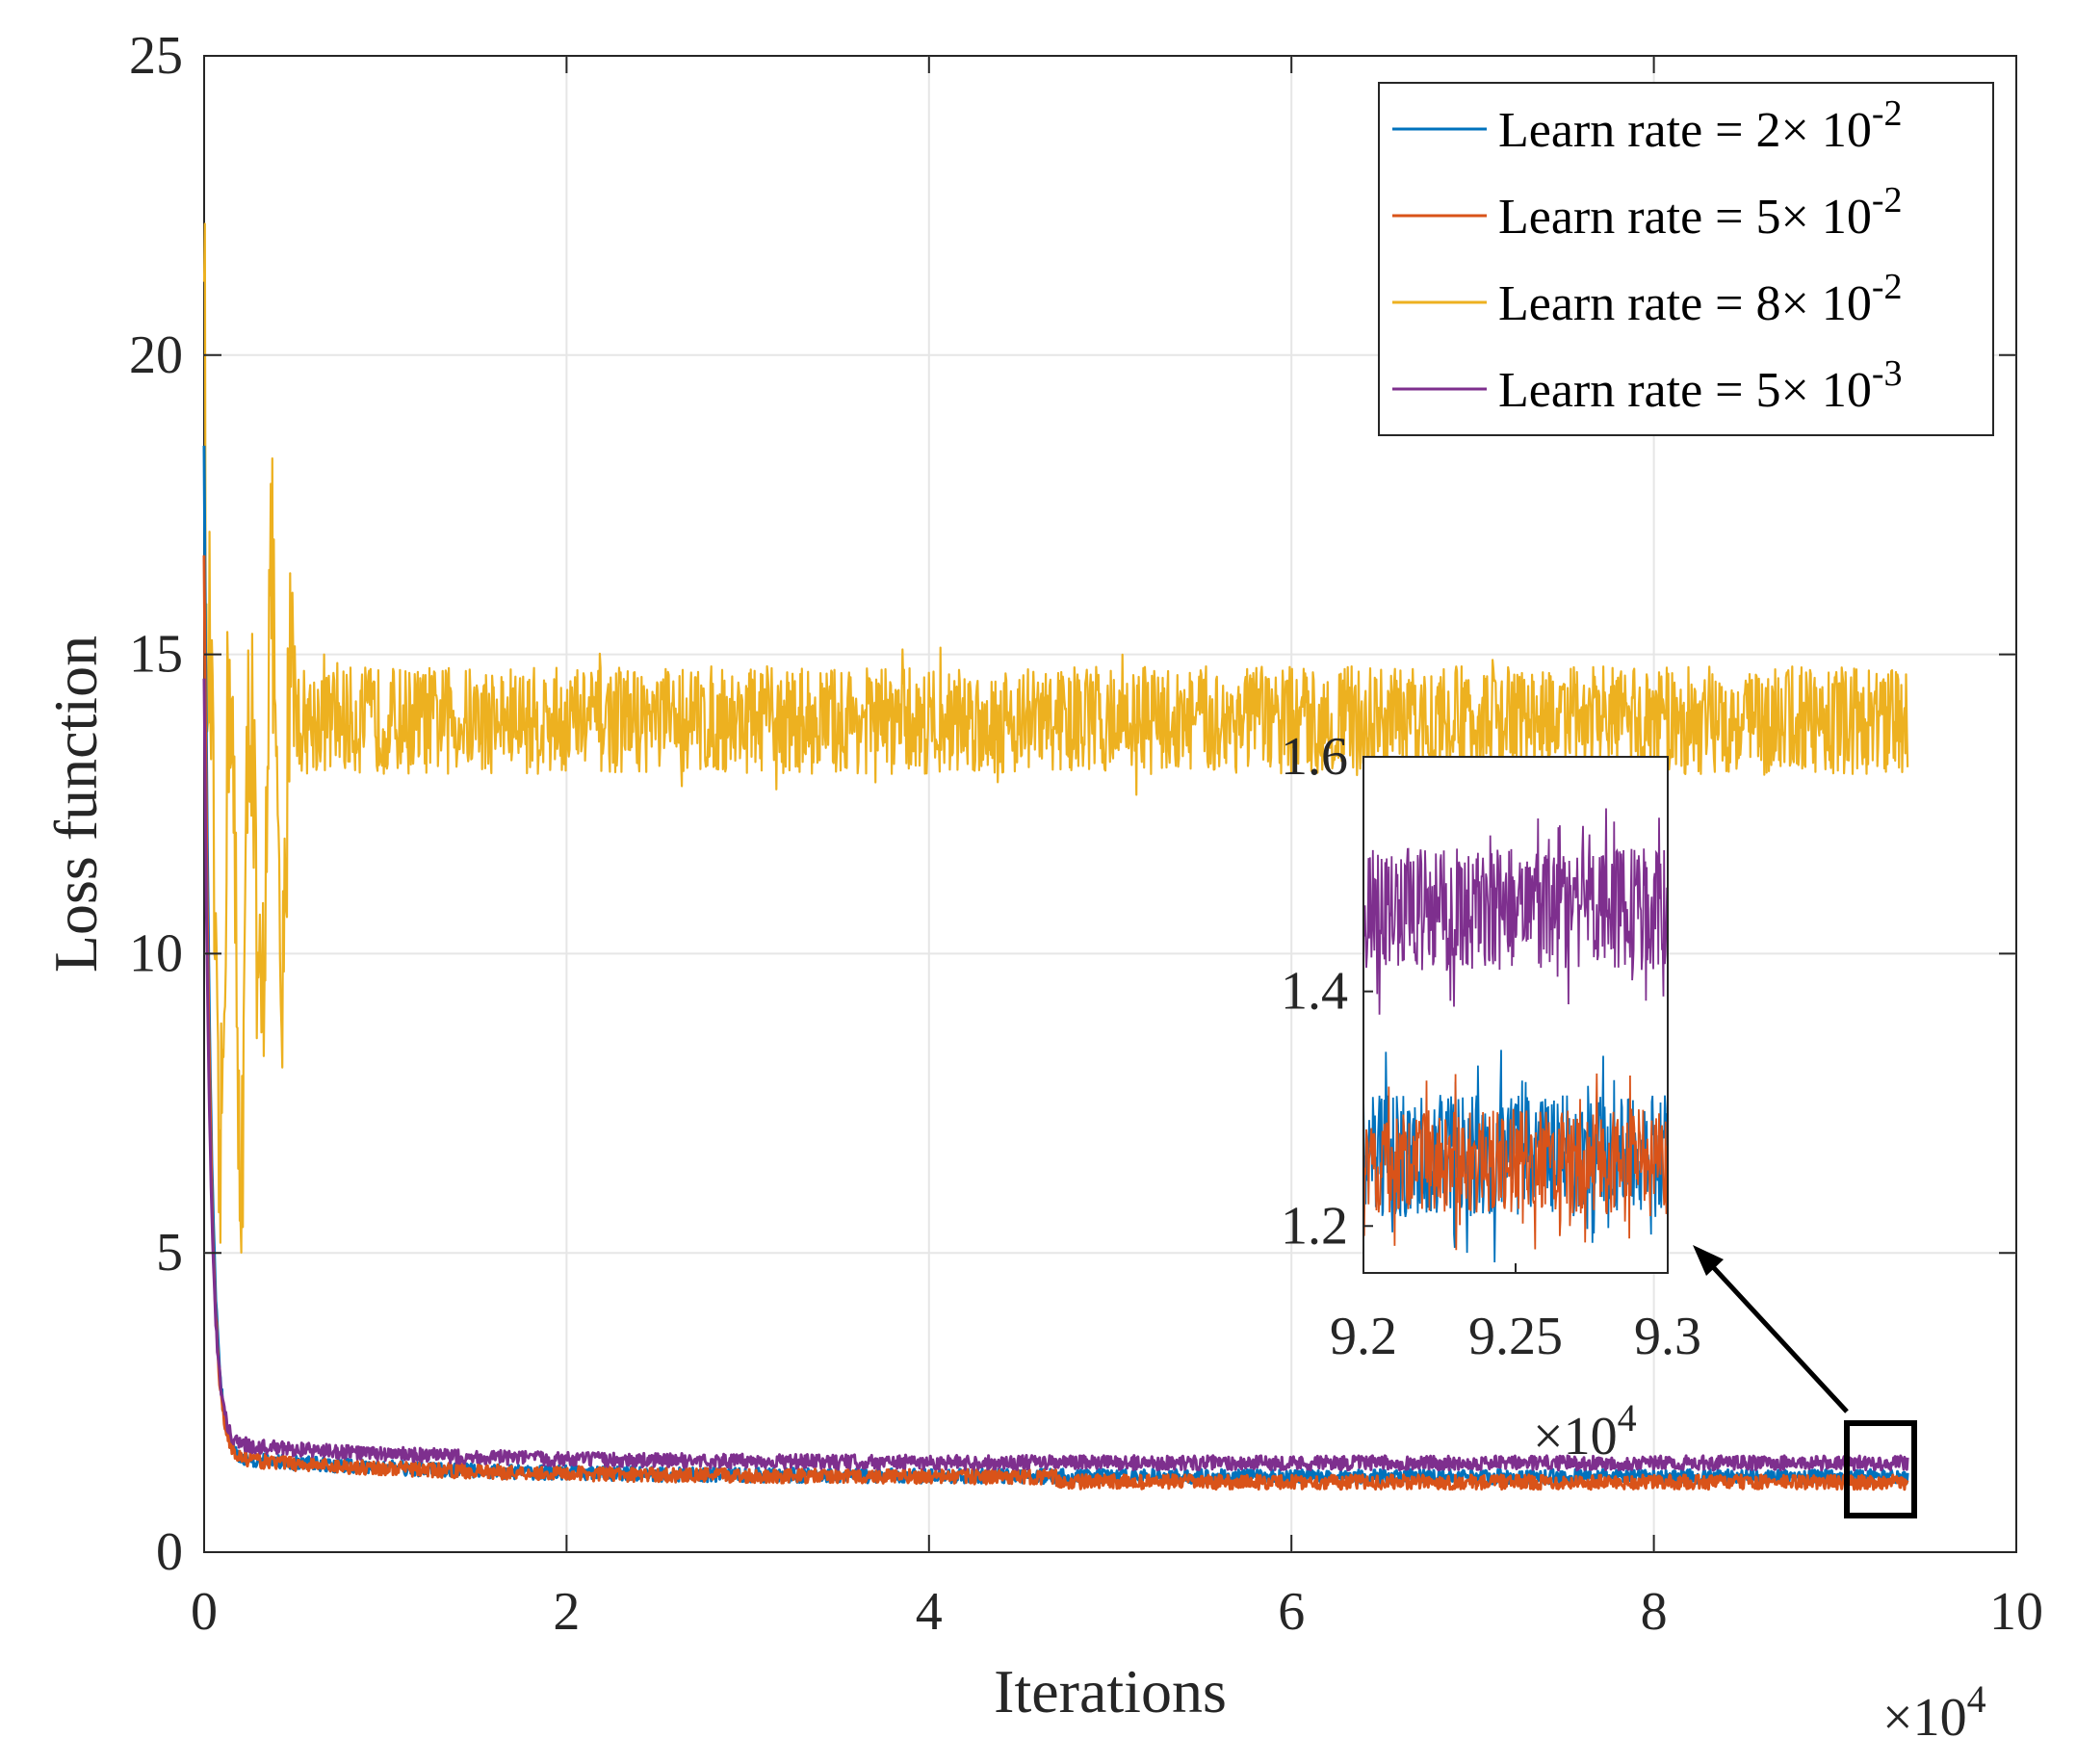  What do you see at coordinates (169, 1552) in the screenshot?
I see `y-tick-label: 0` at bounding box center [169, 1552].